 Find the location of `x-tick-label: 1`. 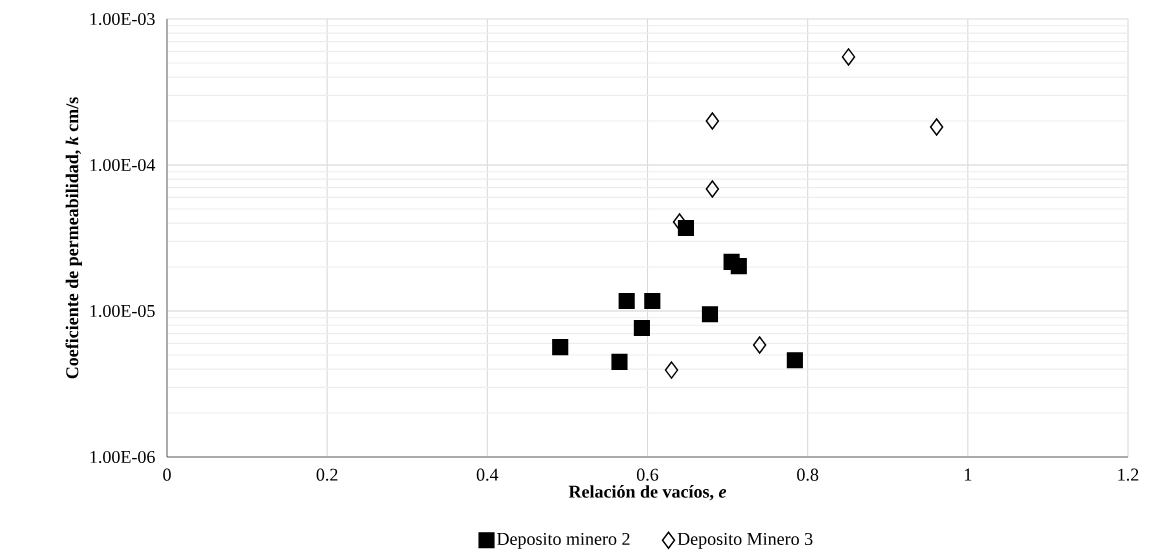

x-tick-label: 1 is located at coordinates (968, 474).